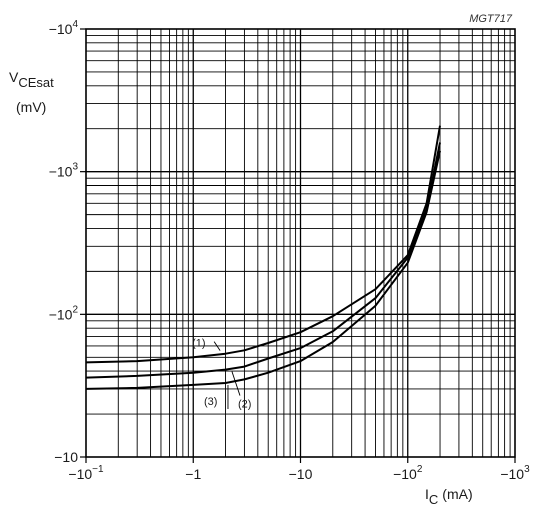  What do you see at coordinates (64, 313) in the screenshot?
I see `y-tick-label: −102` at bounding box center [64, 313].